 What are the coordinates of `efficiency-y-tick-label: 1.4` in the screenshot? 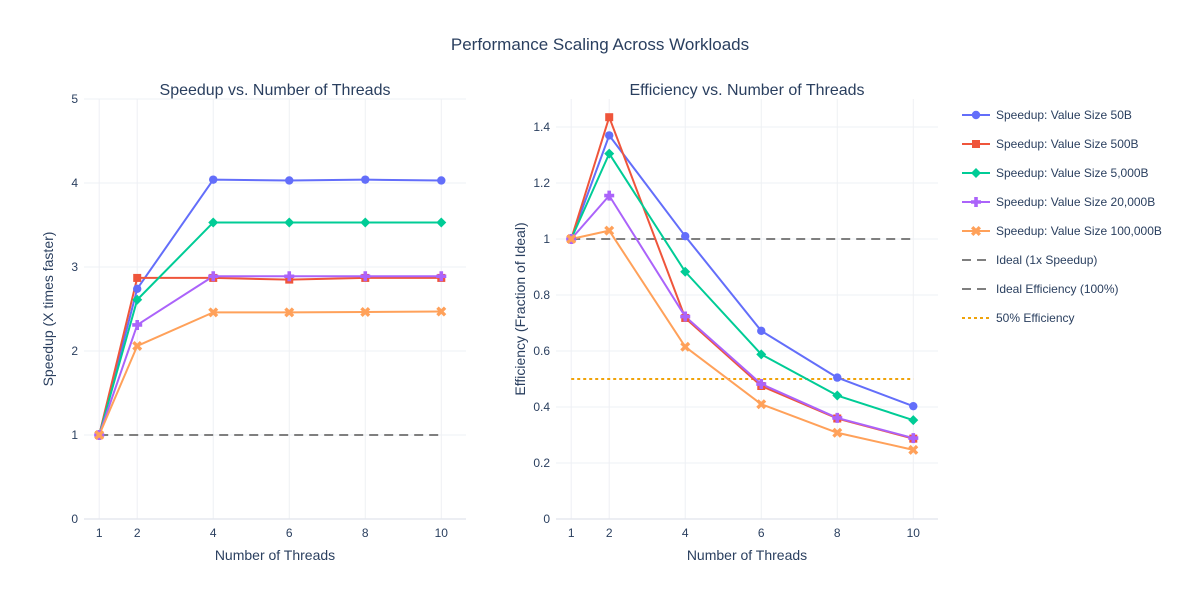 It's located at (541, 127).